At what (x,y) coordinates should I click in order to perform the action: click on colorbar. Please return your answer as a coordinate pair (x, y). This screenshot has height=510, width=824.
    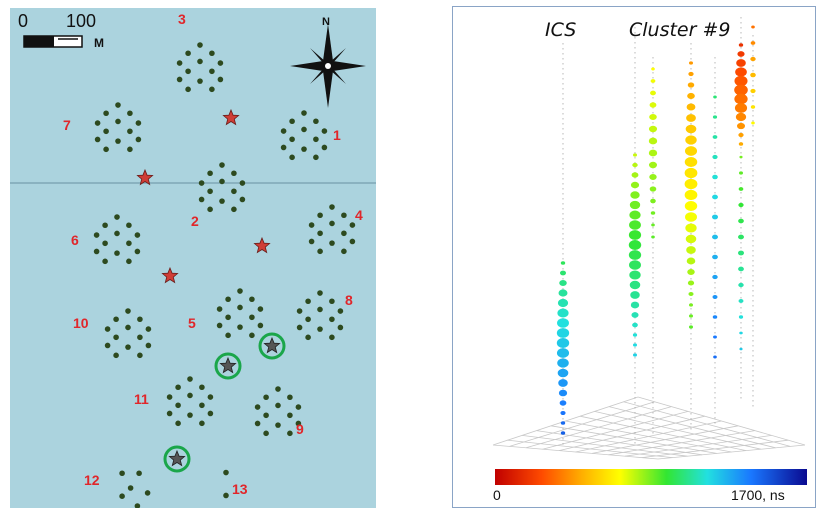
    Looking at the image, I should click on (651, 477).